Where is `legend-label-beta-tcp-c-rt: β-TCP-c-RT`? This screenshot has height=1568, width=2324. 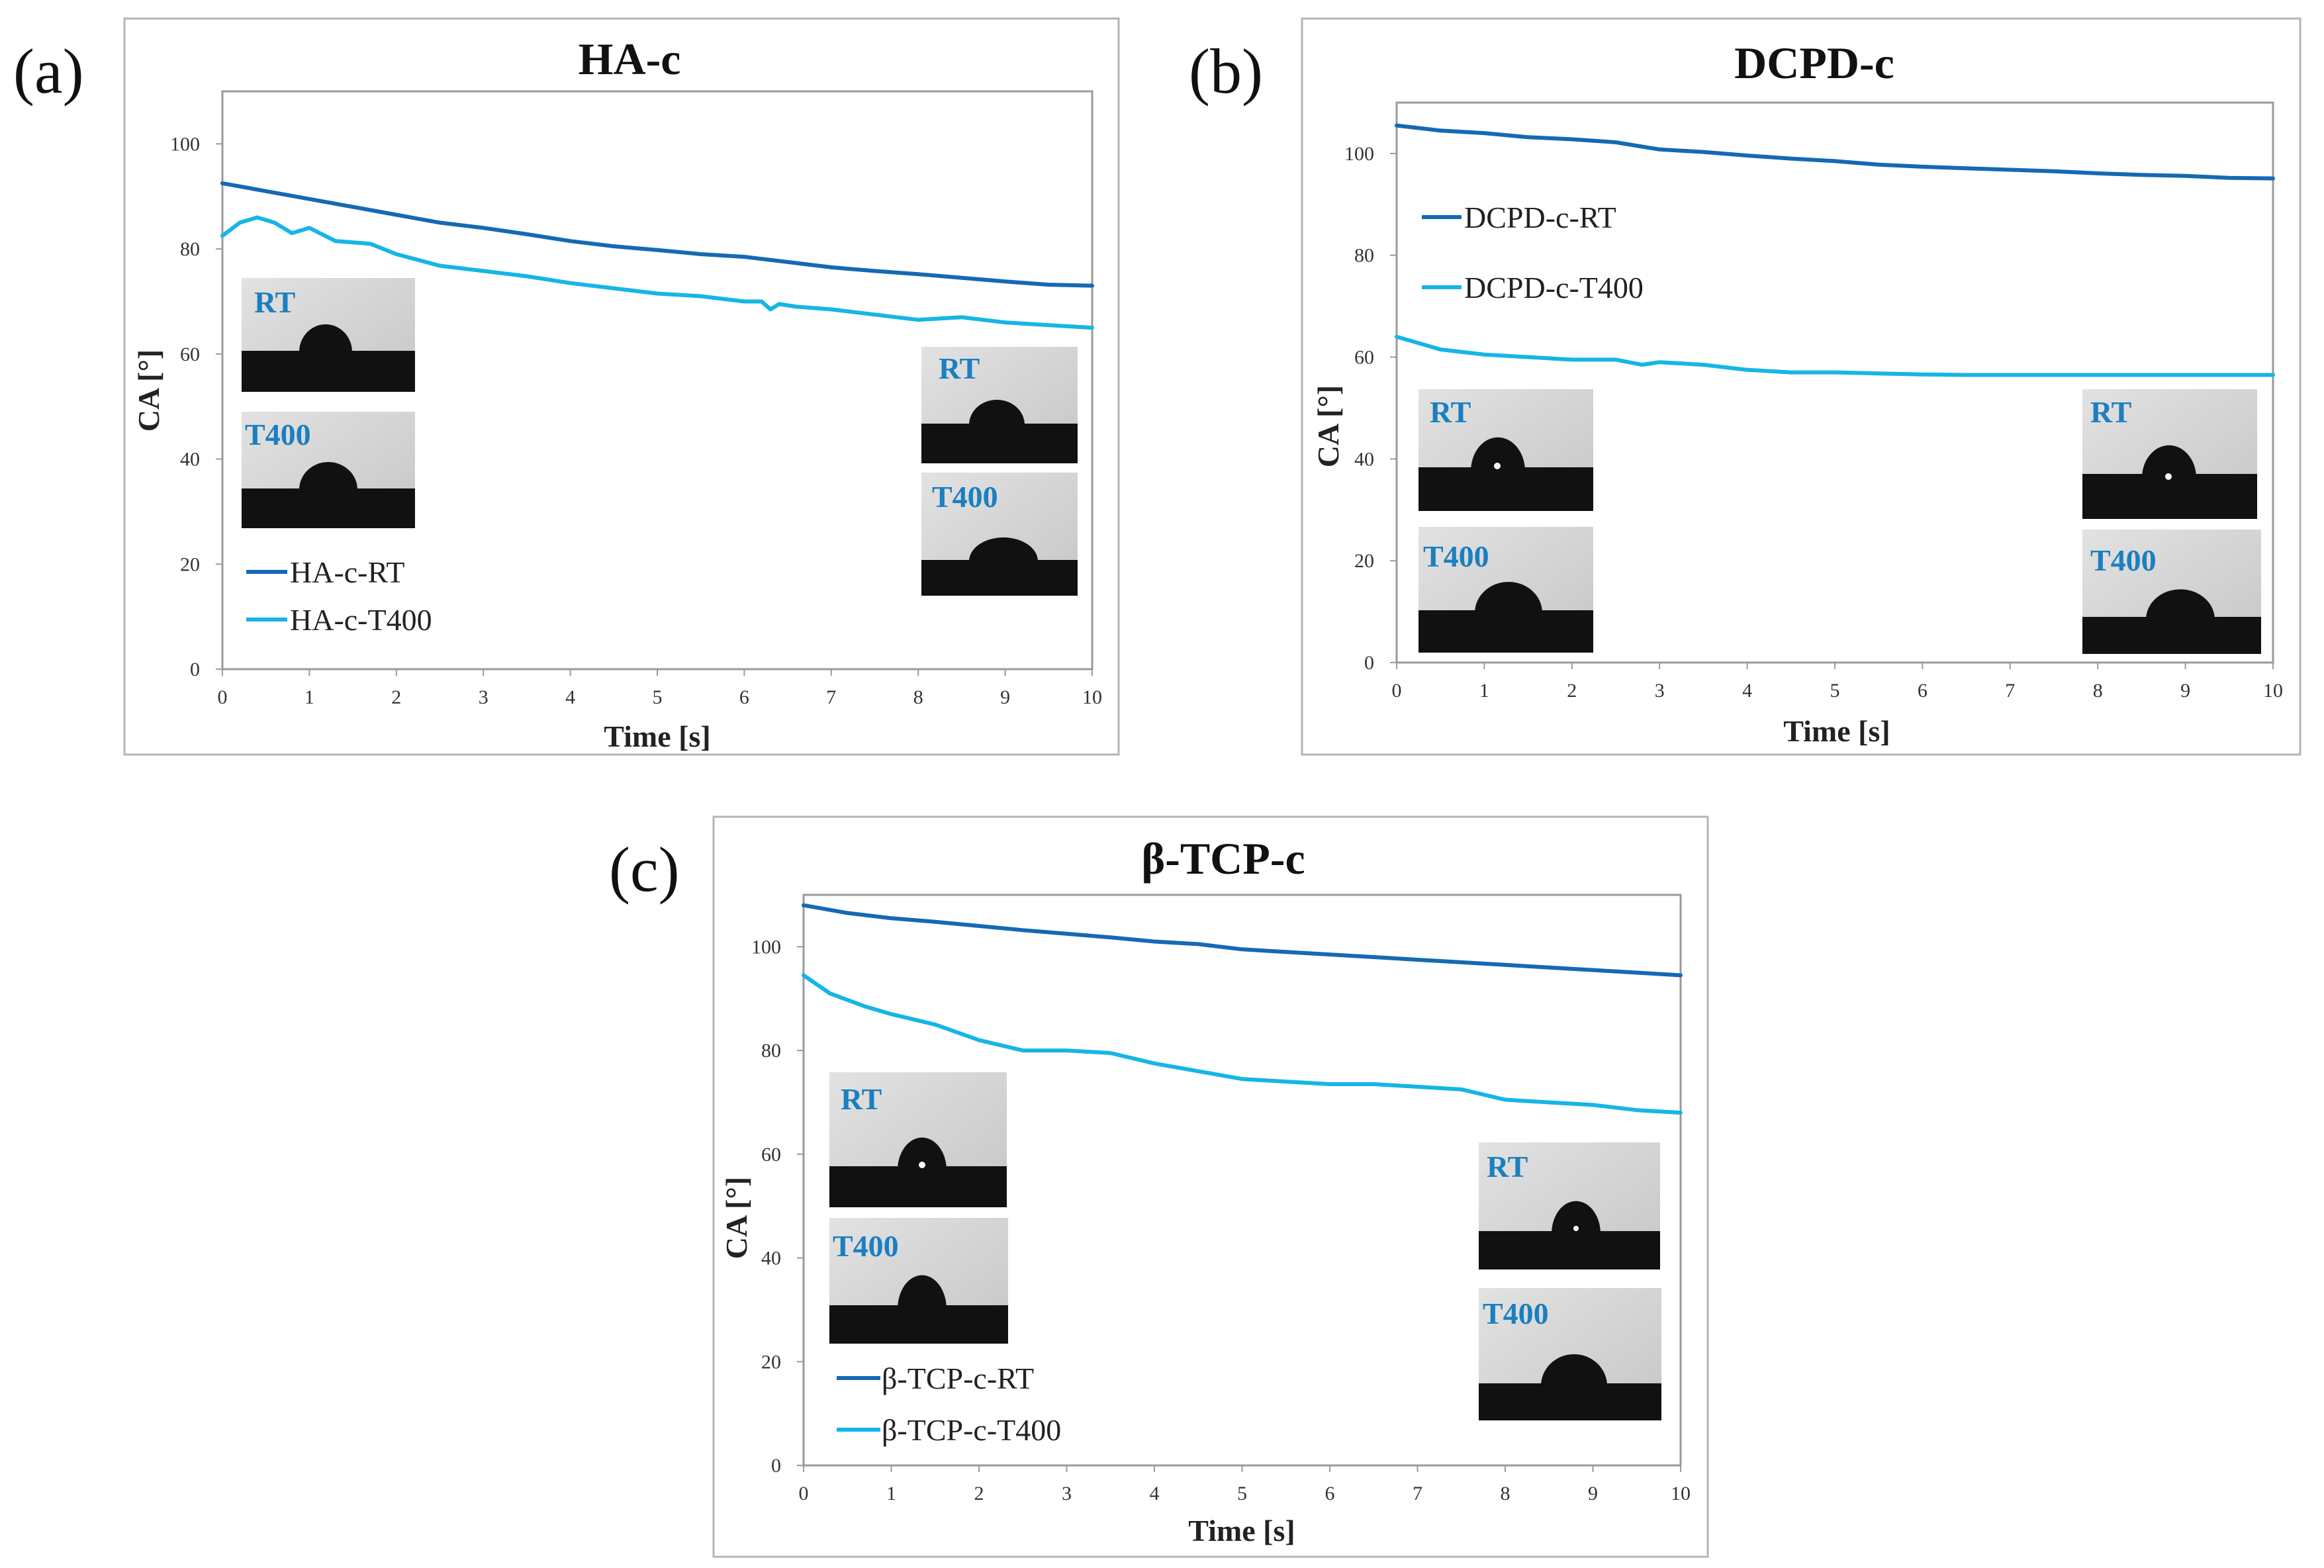
legend-label-beta-tcp-c-rt: β-TCP-c-RT is located at coordinates (958, 1378).